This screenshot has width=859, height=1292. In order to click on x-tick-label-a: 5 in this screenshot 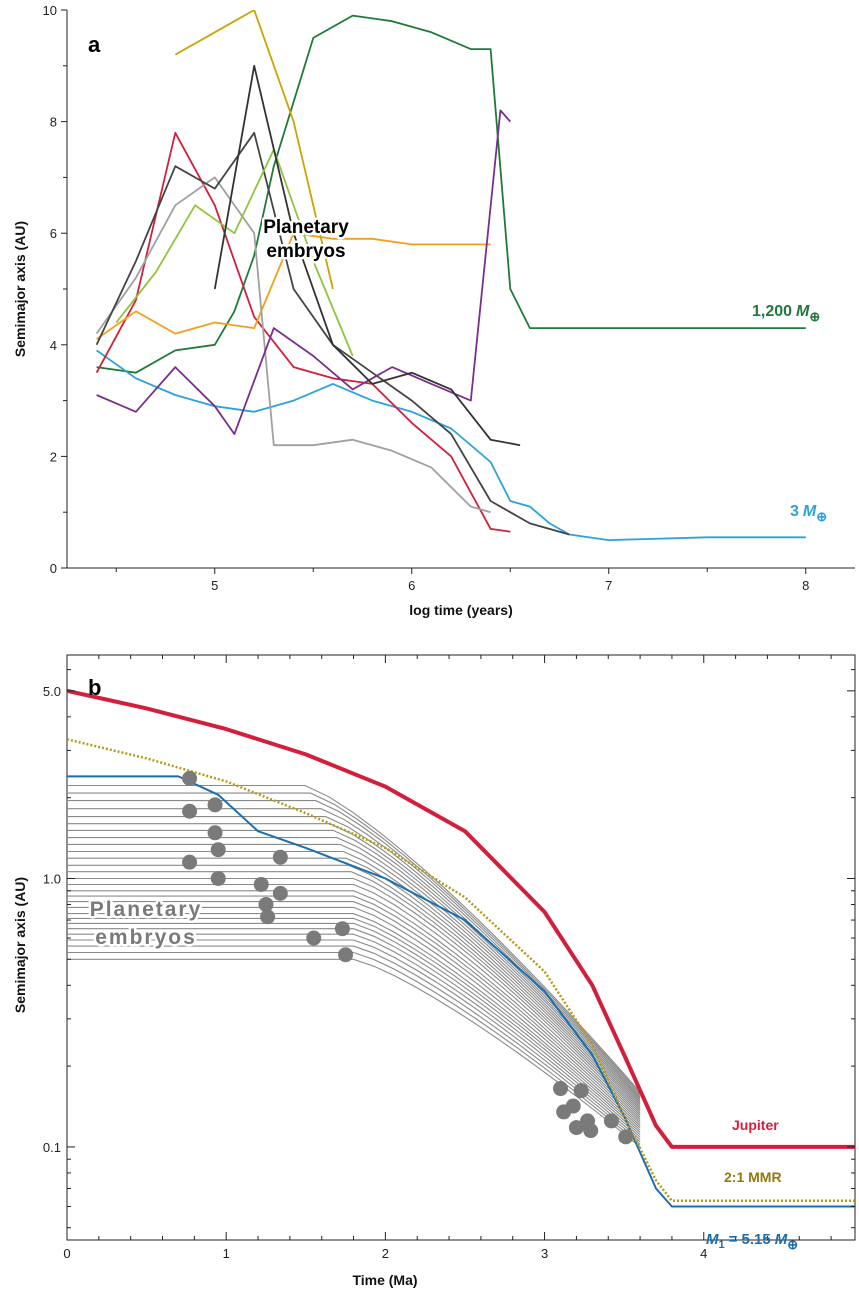, I will do `click(214, 585)`.